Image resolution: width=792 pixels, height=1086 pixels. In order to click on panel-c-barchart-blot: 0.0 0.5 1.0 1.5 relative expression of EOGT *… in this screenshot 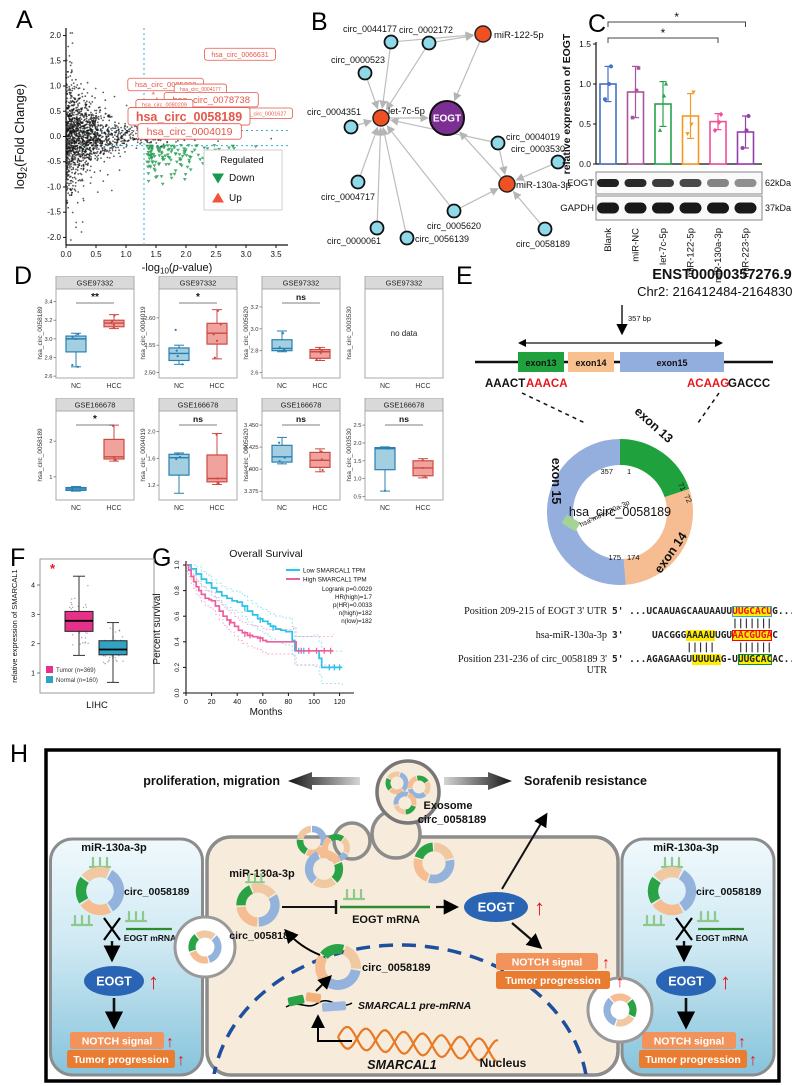, I will do `click(675, 146)`.